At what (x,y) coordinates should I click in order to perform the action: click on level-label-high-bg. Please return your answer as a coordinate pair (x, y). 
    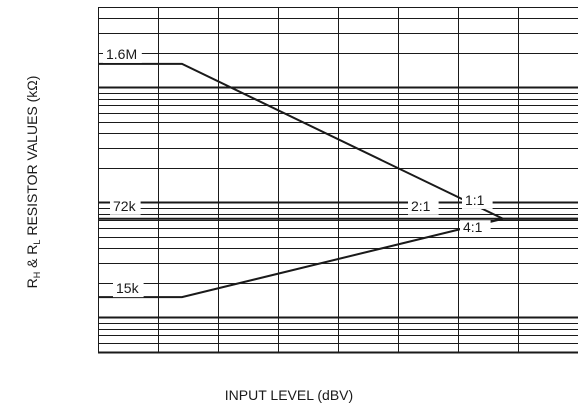
    Looking at the image, I should click on (122, 54).